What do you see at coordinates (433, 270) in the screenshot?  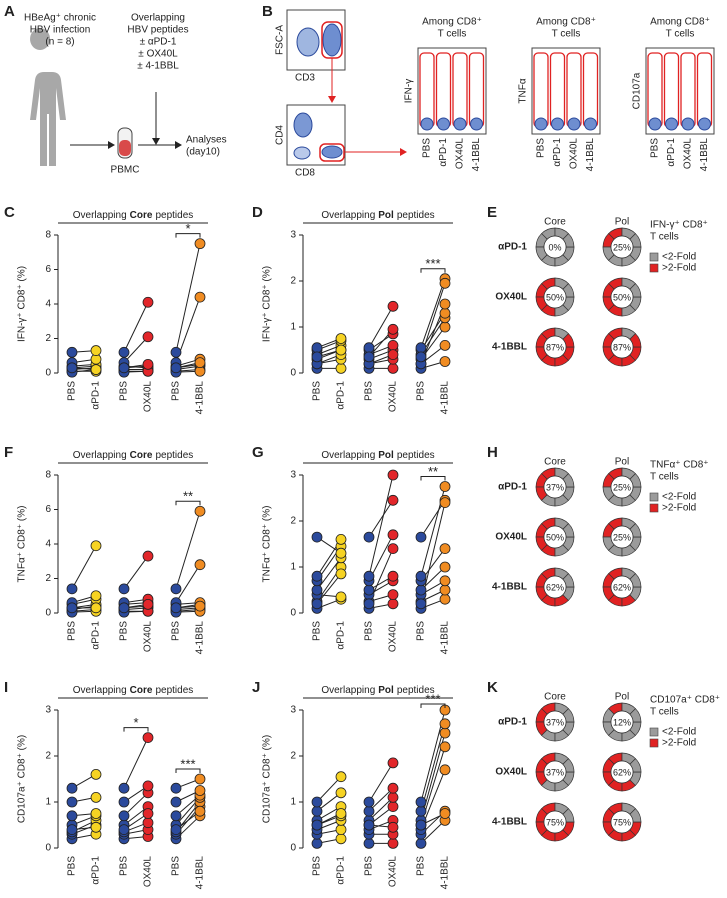 I see `sig-bracket` at bounding box center [433, 270].